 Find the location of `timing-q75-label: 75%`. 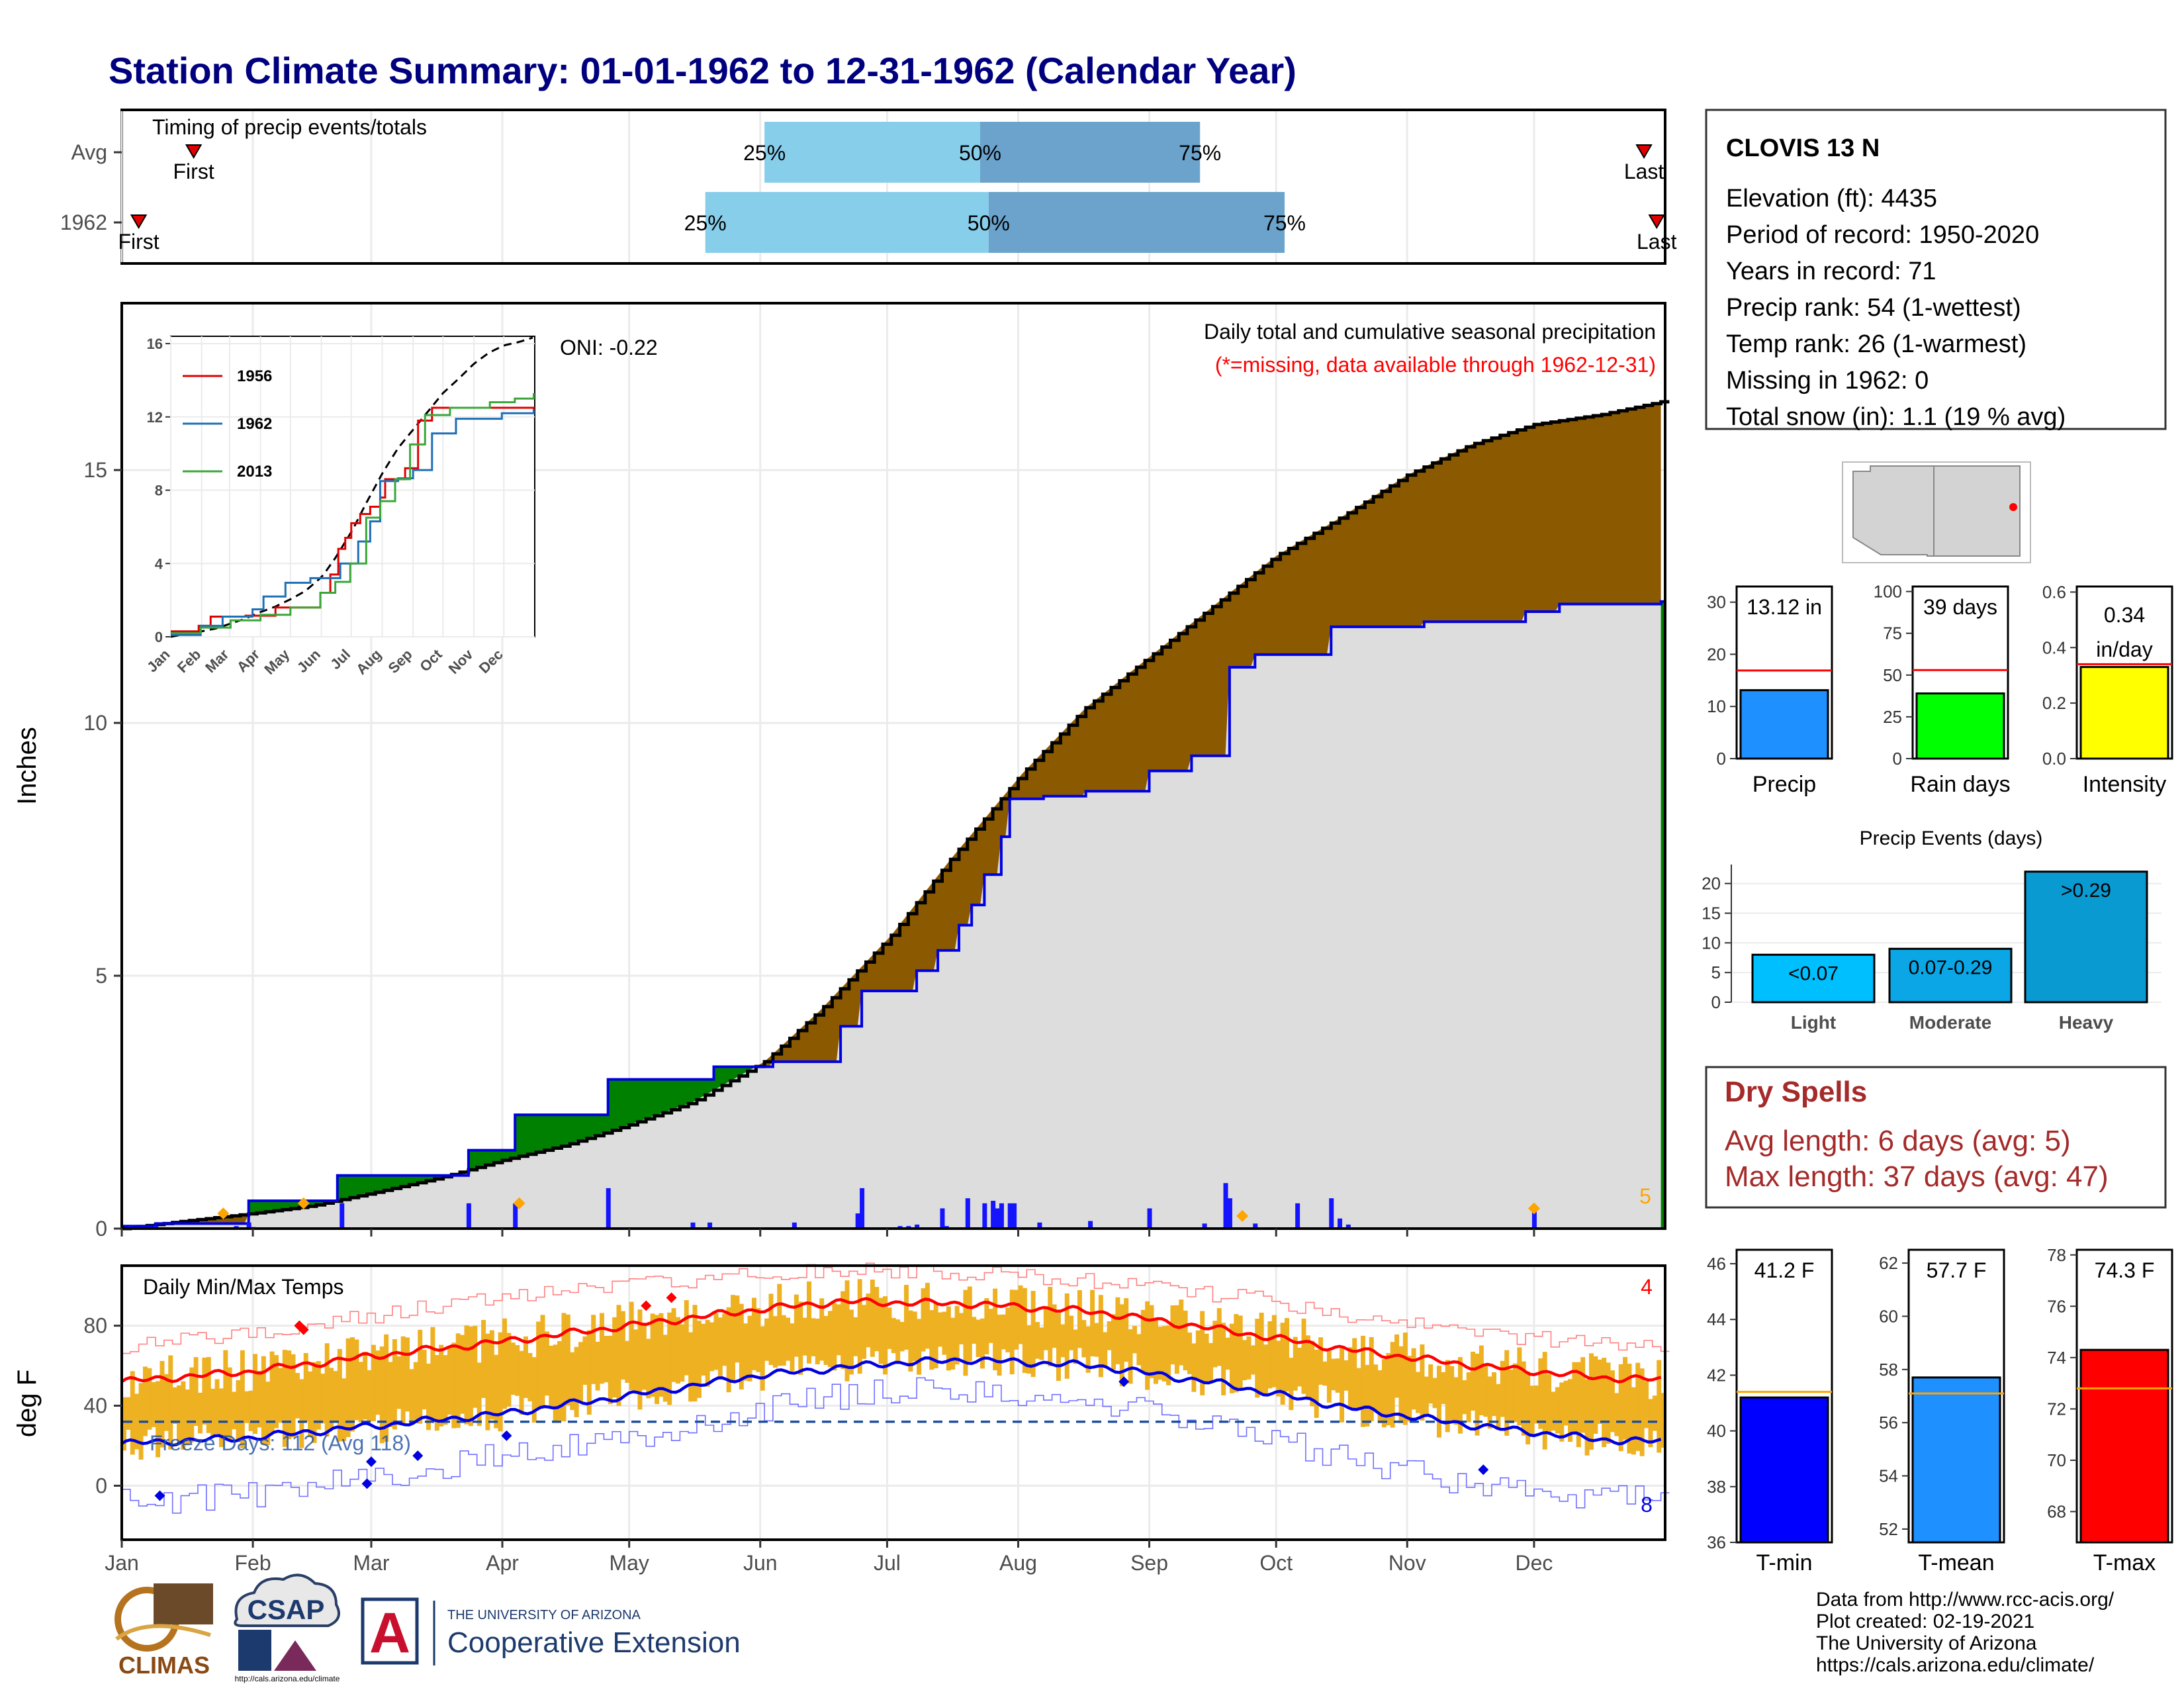

timing-q75-label: 75% is located at coordinates (1284, 223).